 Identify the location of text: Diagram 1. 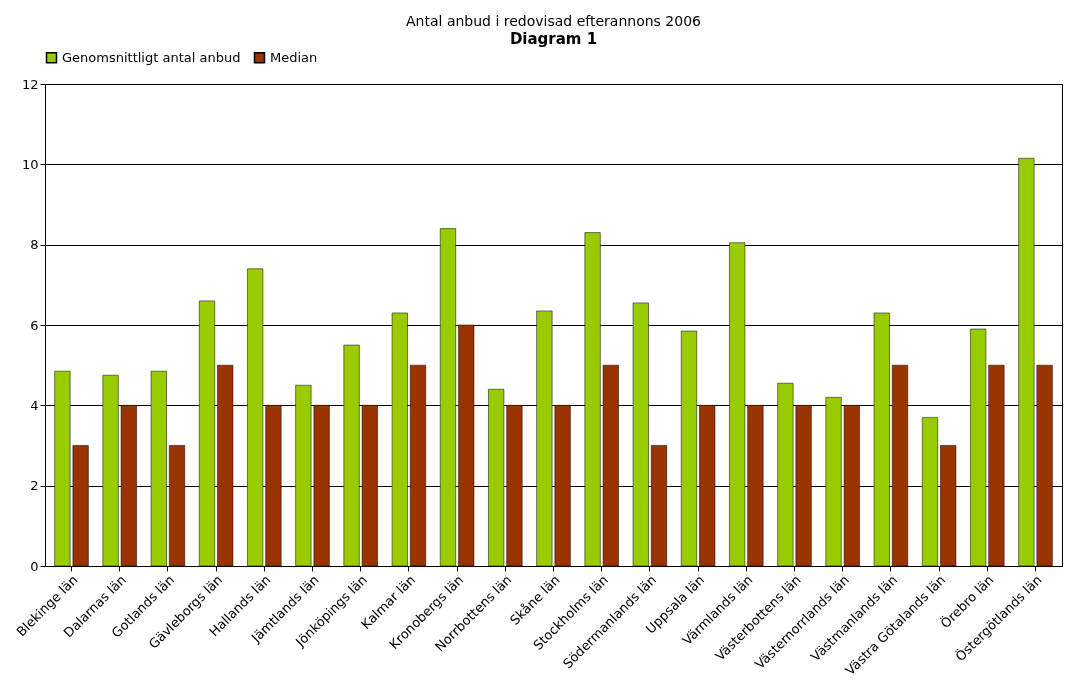
(553, 39).